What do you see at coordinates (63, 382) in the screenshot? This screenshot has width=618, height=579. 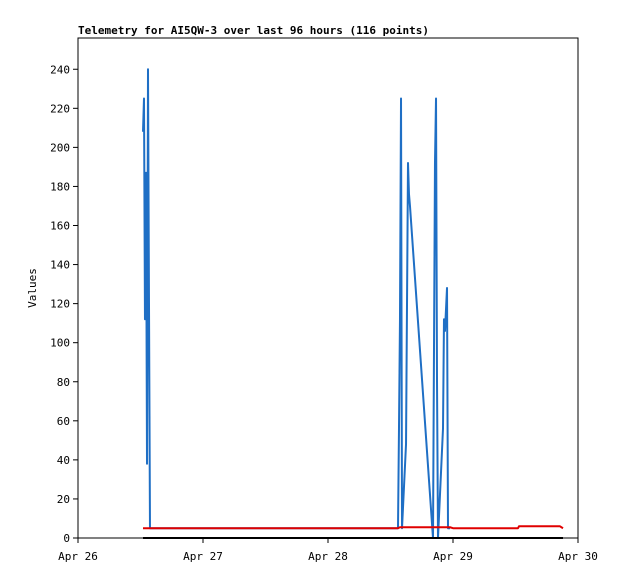 I see `y-tick-label: 80` at bounding box center [63, 382].